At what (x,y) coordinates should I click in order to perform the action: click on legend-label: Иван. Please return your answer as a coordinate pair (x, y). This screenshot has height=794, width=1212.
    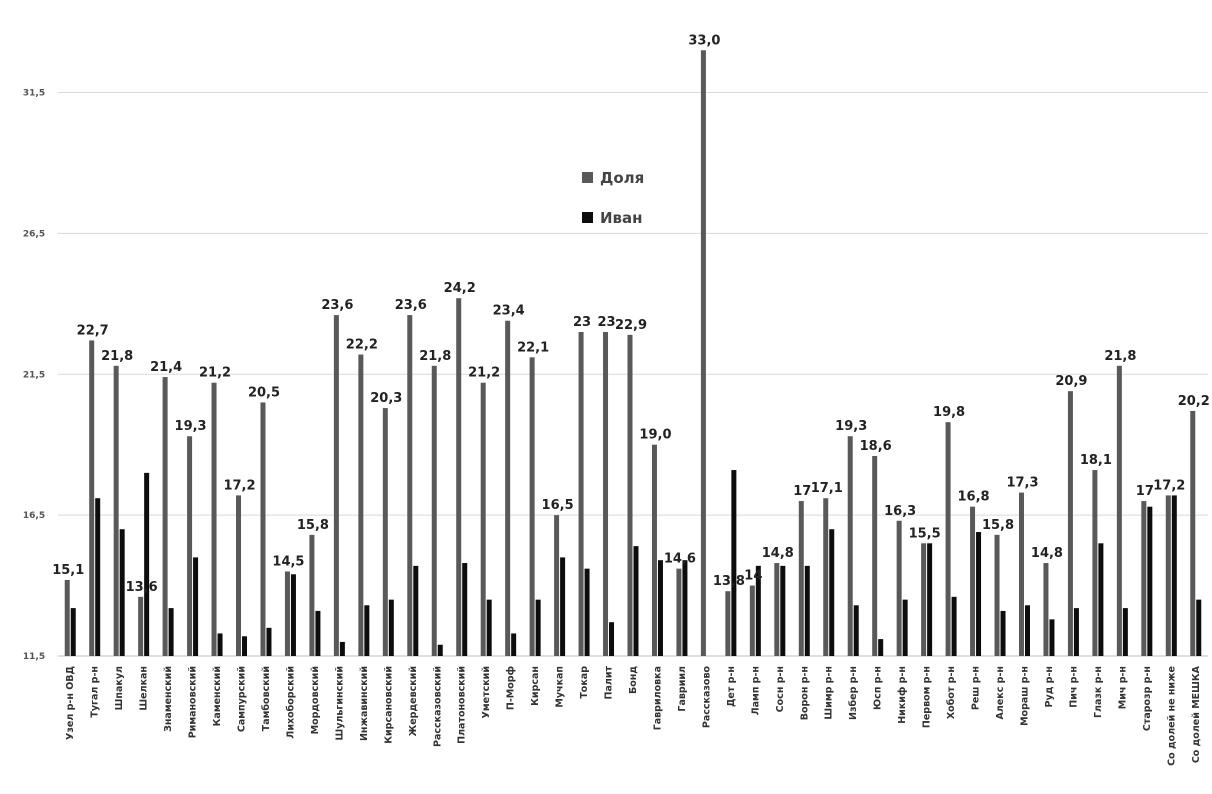
    Looking at the image, I should click on (621, 218).